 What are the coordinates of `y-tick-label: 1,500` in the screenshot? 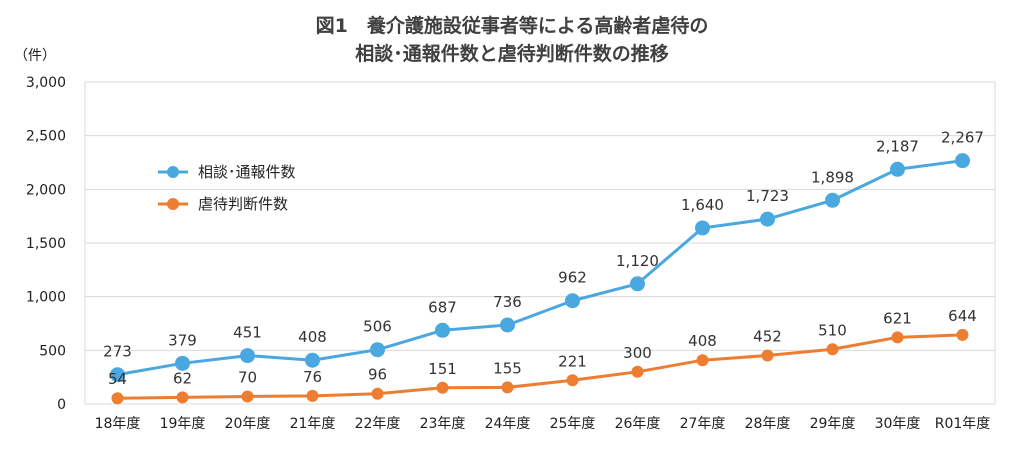 It's located at (46, 244).